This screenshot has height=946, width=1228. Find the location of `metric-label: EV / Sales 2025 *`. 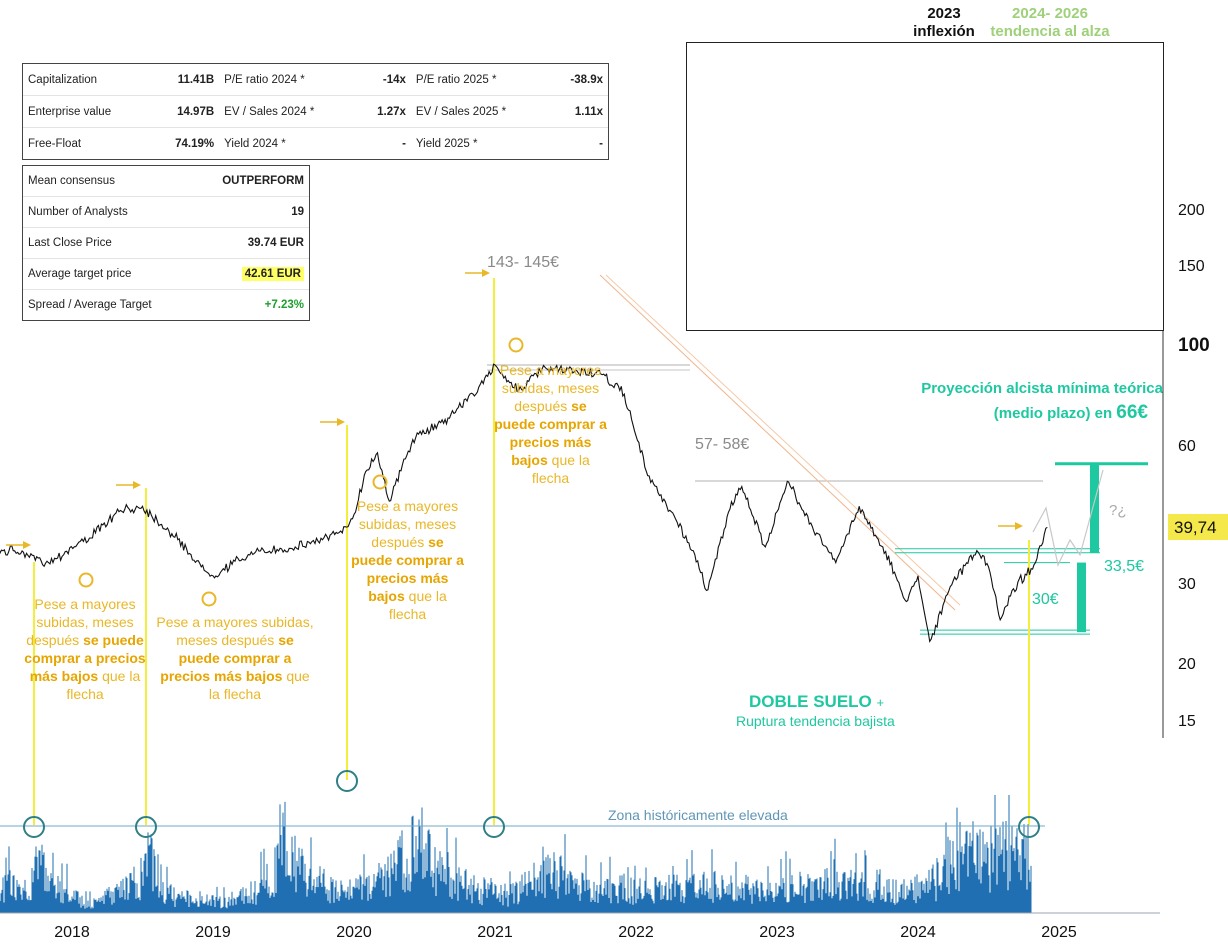

metric-label: EV / Sales 2025 * is located at coordinates (480, 111).